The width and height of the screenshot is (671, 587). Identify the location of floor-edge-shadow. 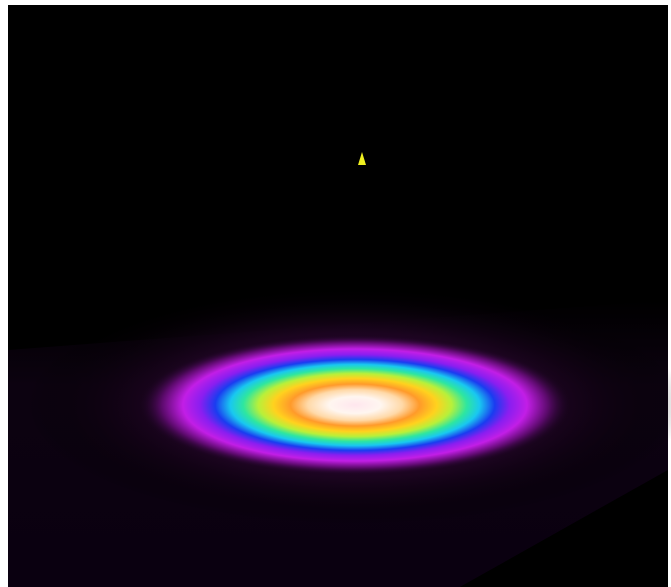
(564, 528).